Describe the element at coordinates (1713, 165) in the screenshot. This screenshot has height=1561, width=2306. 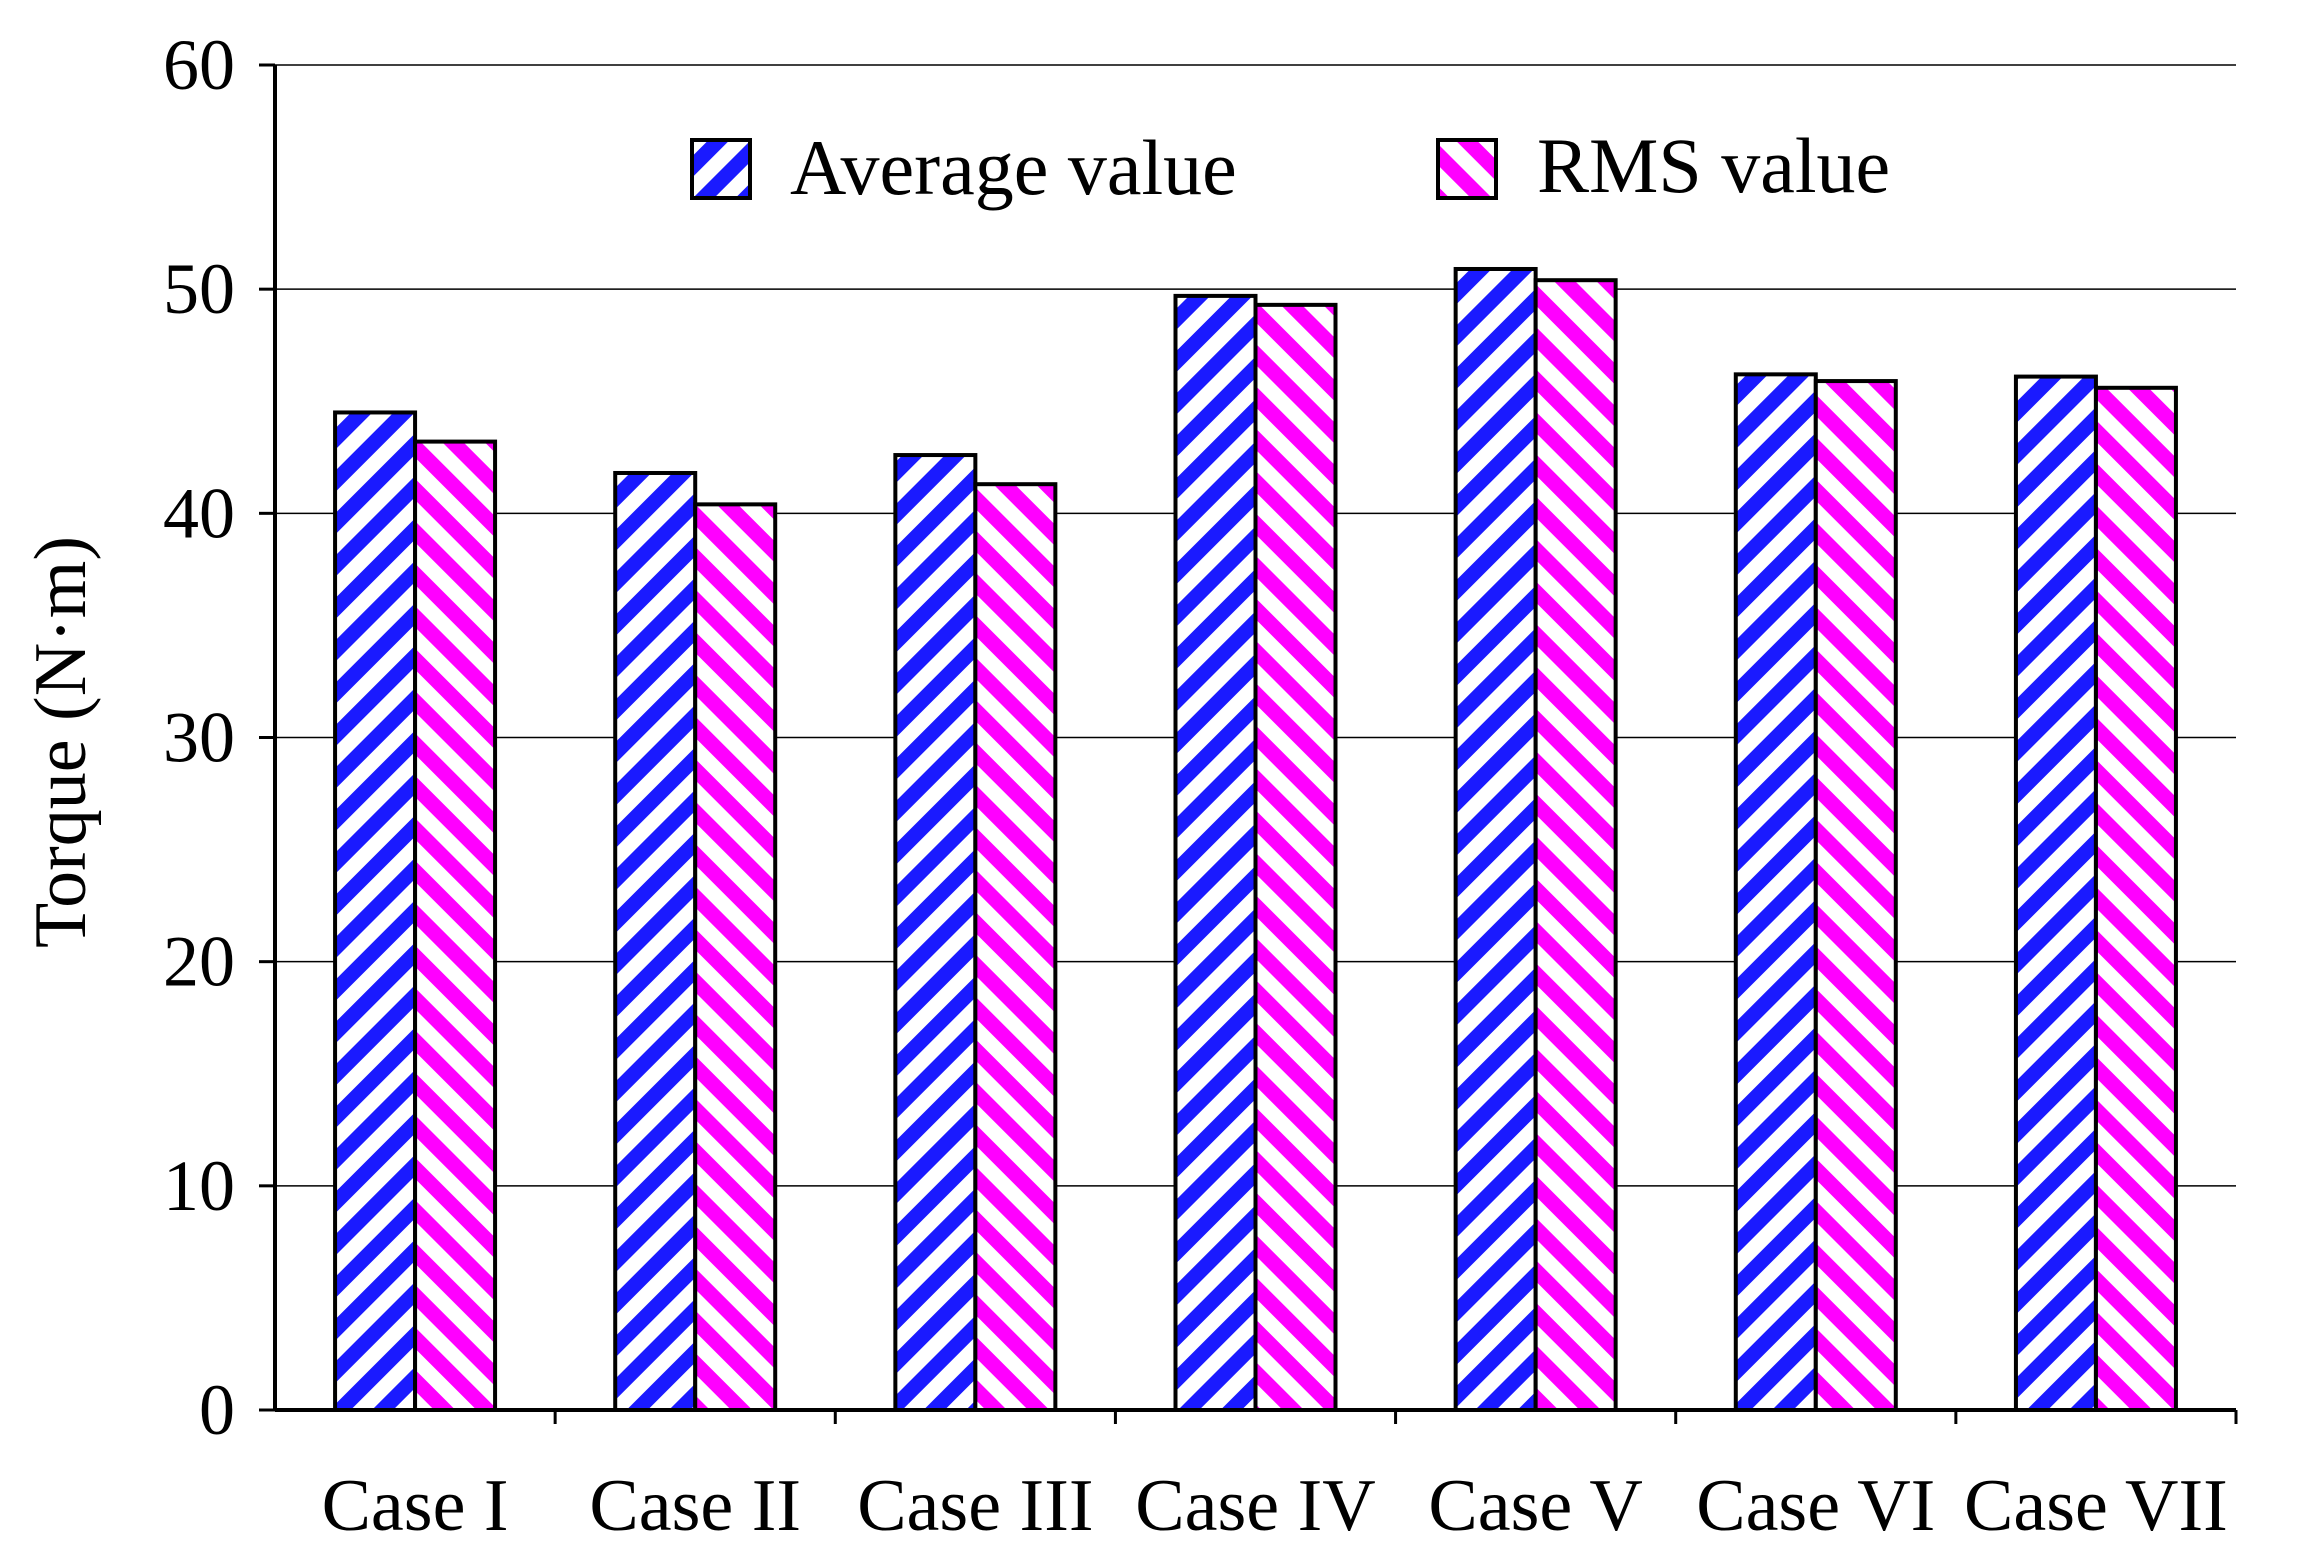
I see `legend-label-rms: RMS value` at that location.